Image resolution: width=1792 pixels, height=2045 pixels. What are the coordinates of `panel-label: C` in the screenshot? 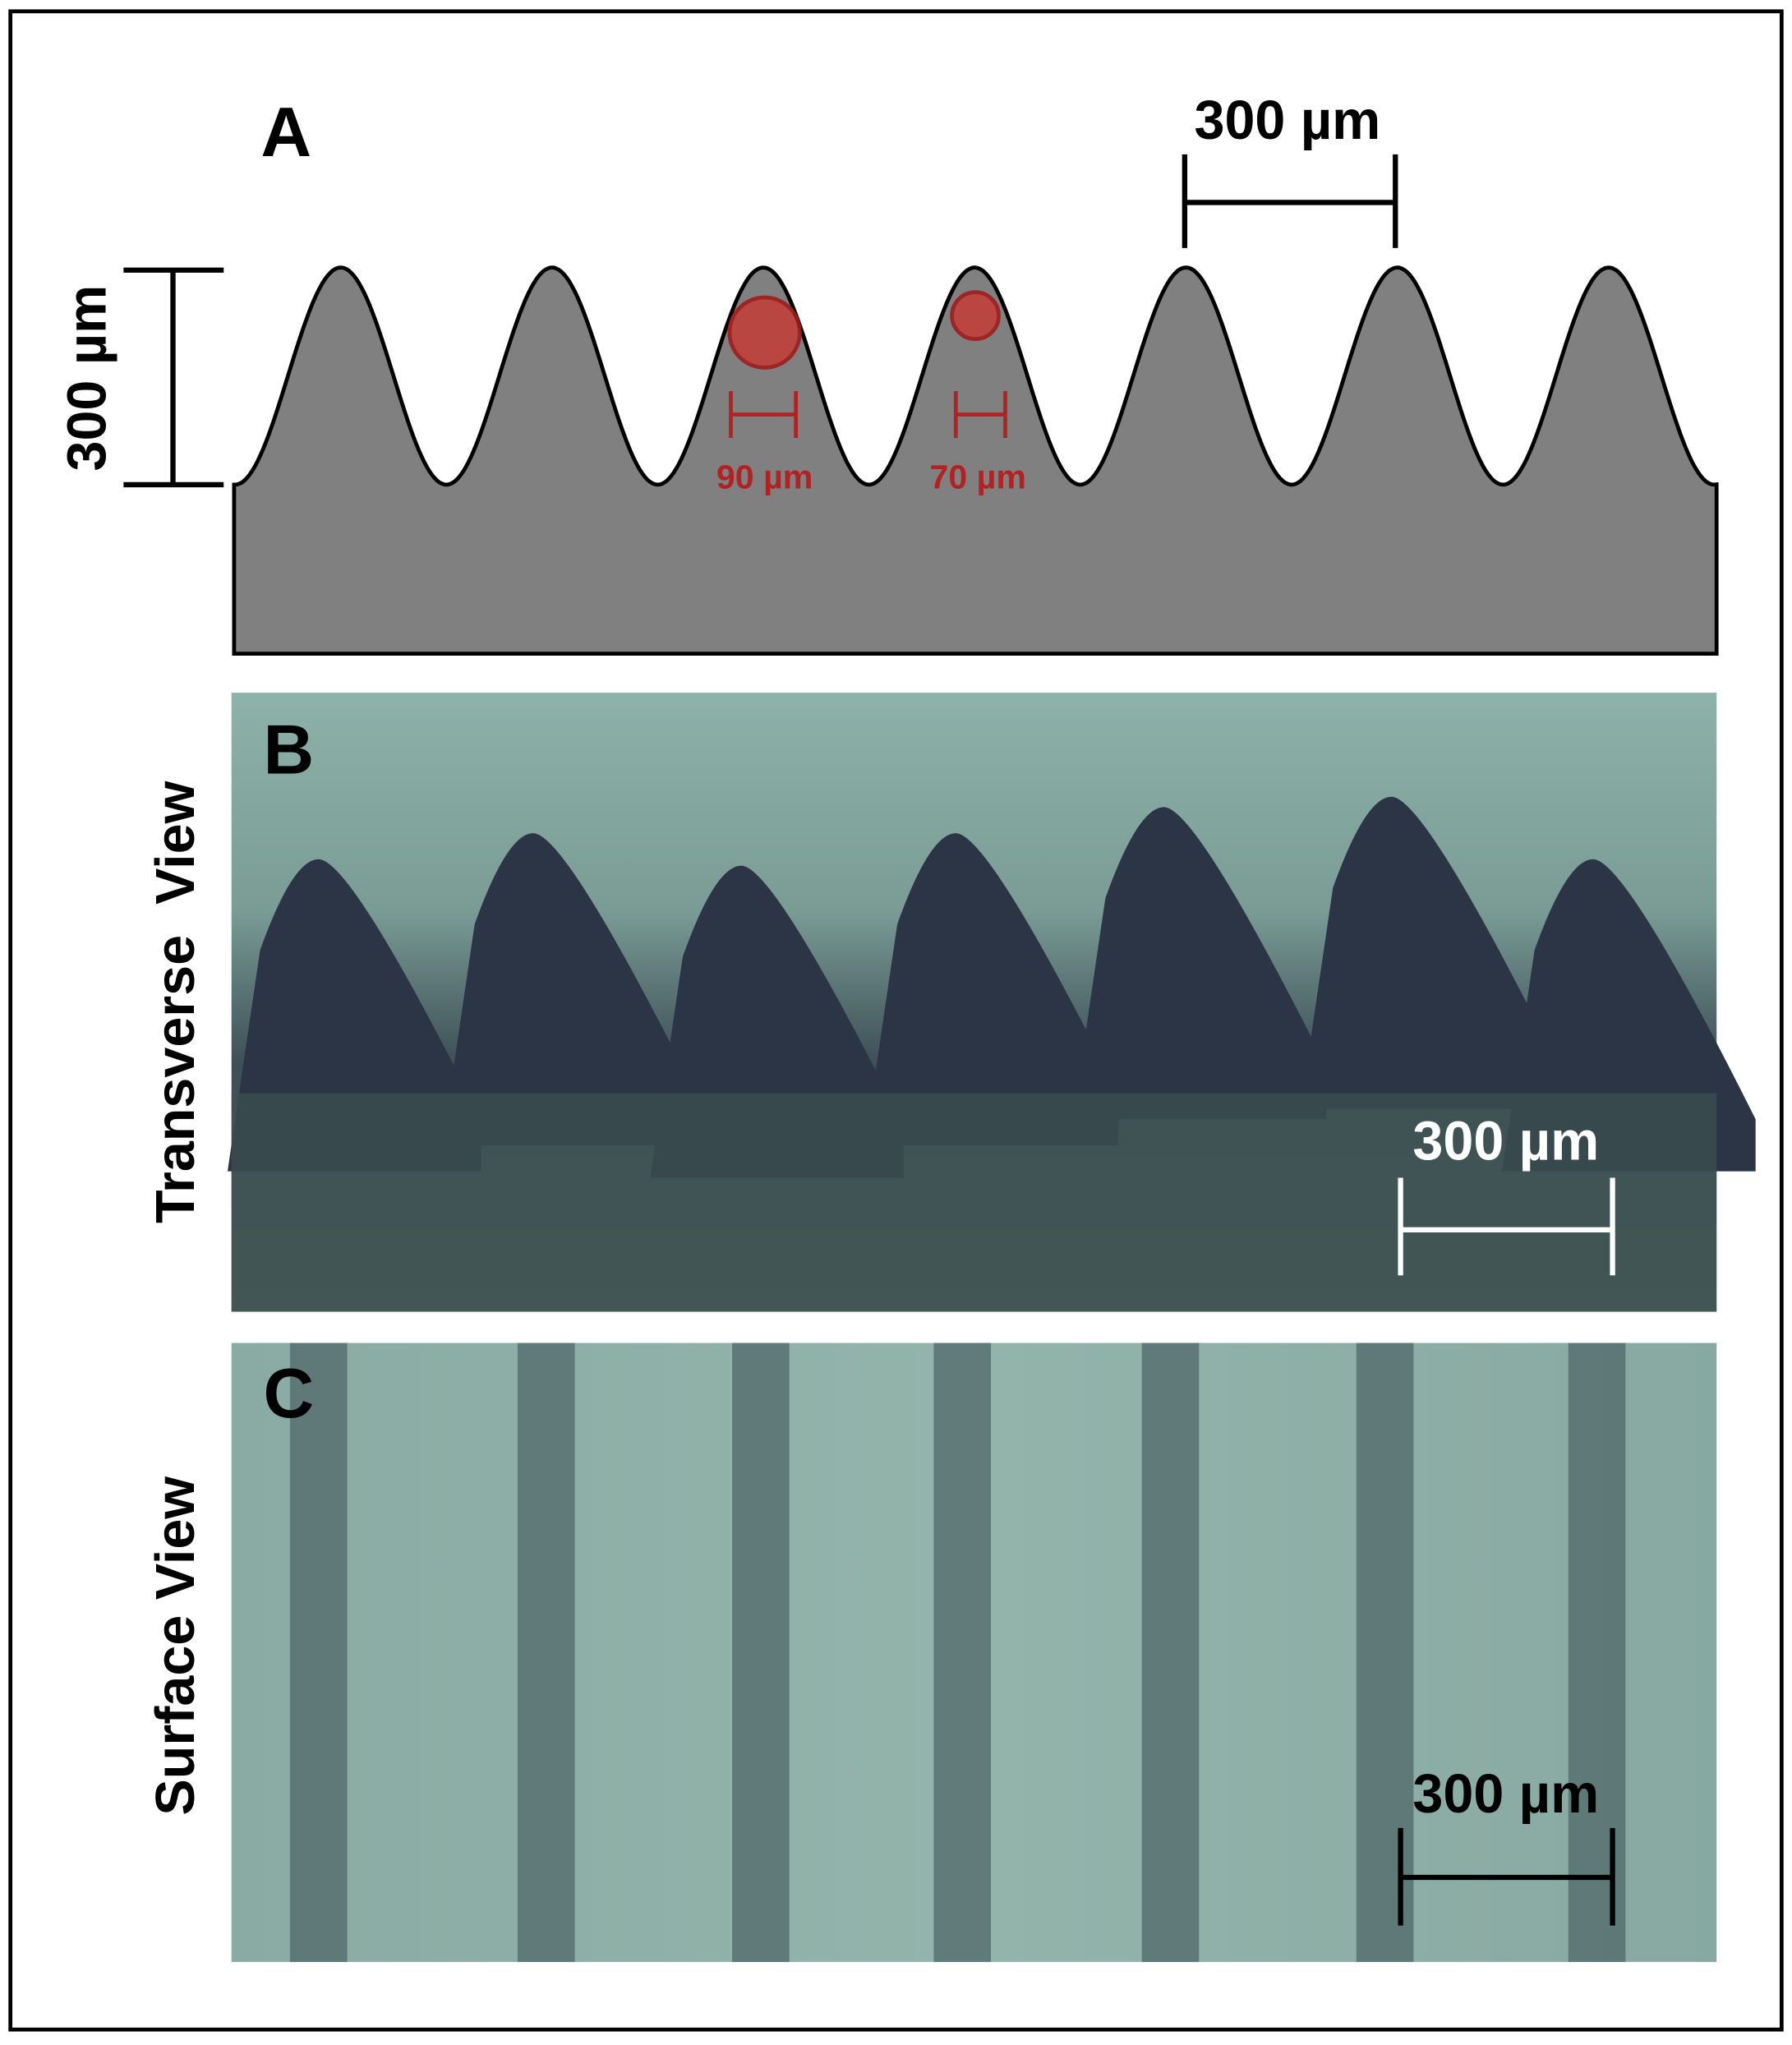 It's located at (289, 1394).